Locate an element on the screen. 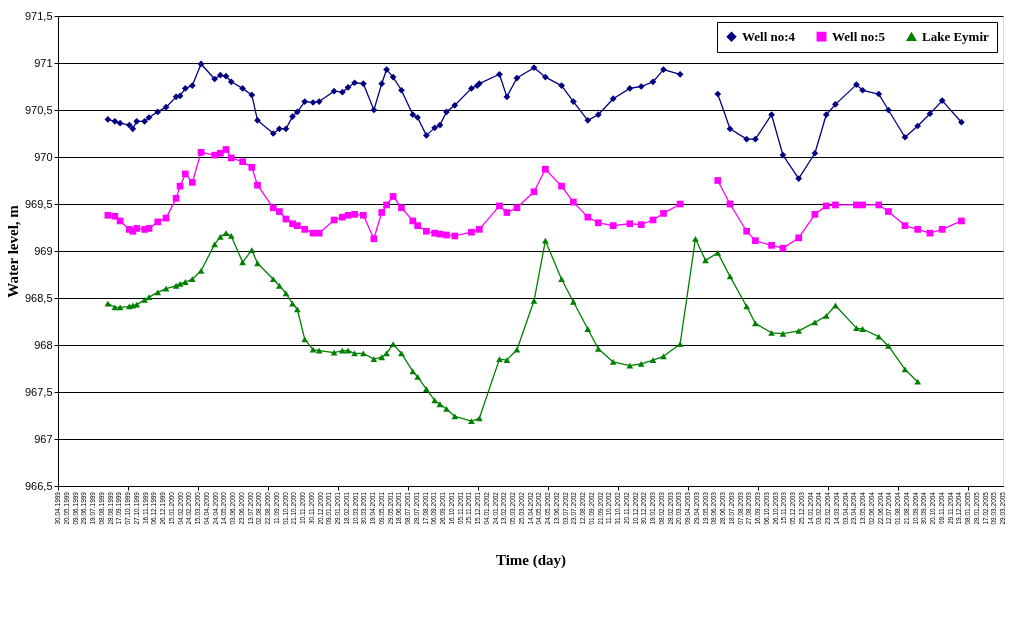 The height and width of the screenshot is (628, 1018). y-tick-label: 970,5 is located at coordinates (38, 109).